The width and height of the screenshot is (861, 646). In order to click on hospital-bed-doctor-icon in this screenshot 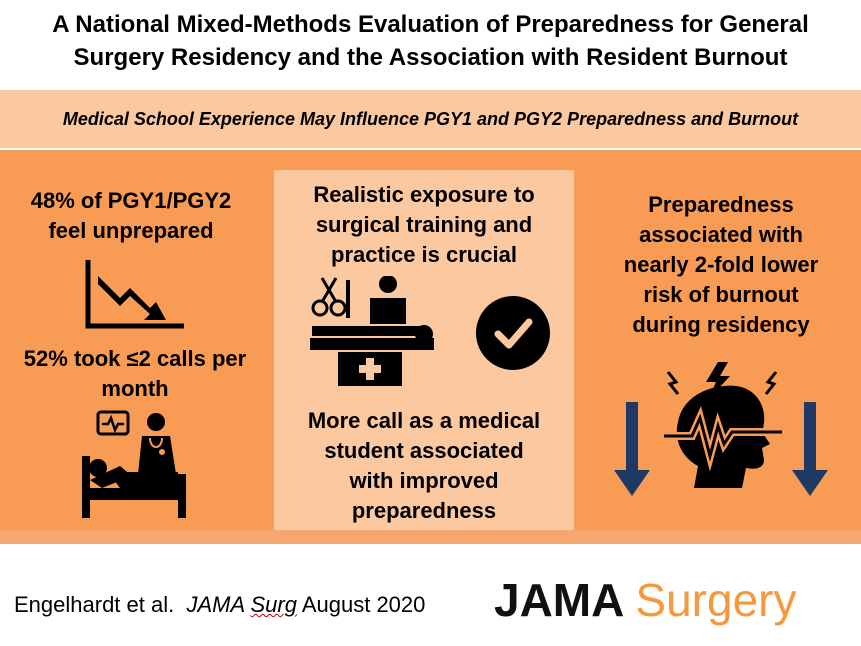, I will do `click(134, 464)`.